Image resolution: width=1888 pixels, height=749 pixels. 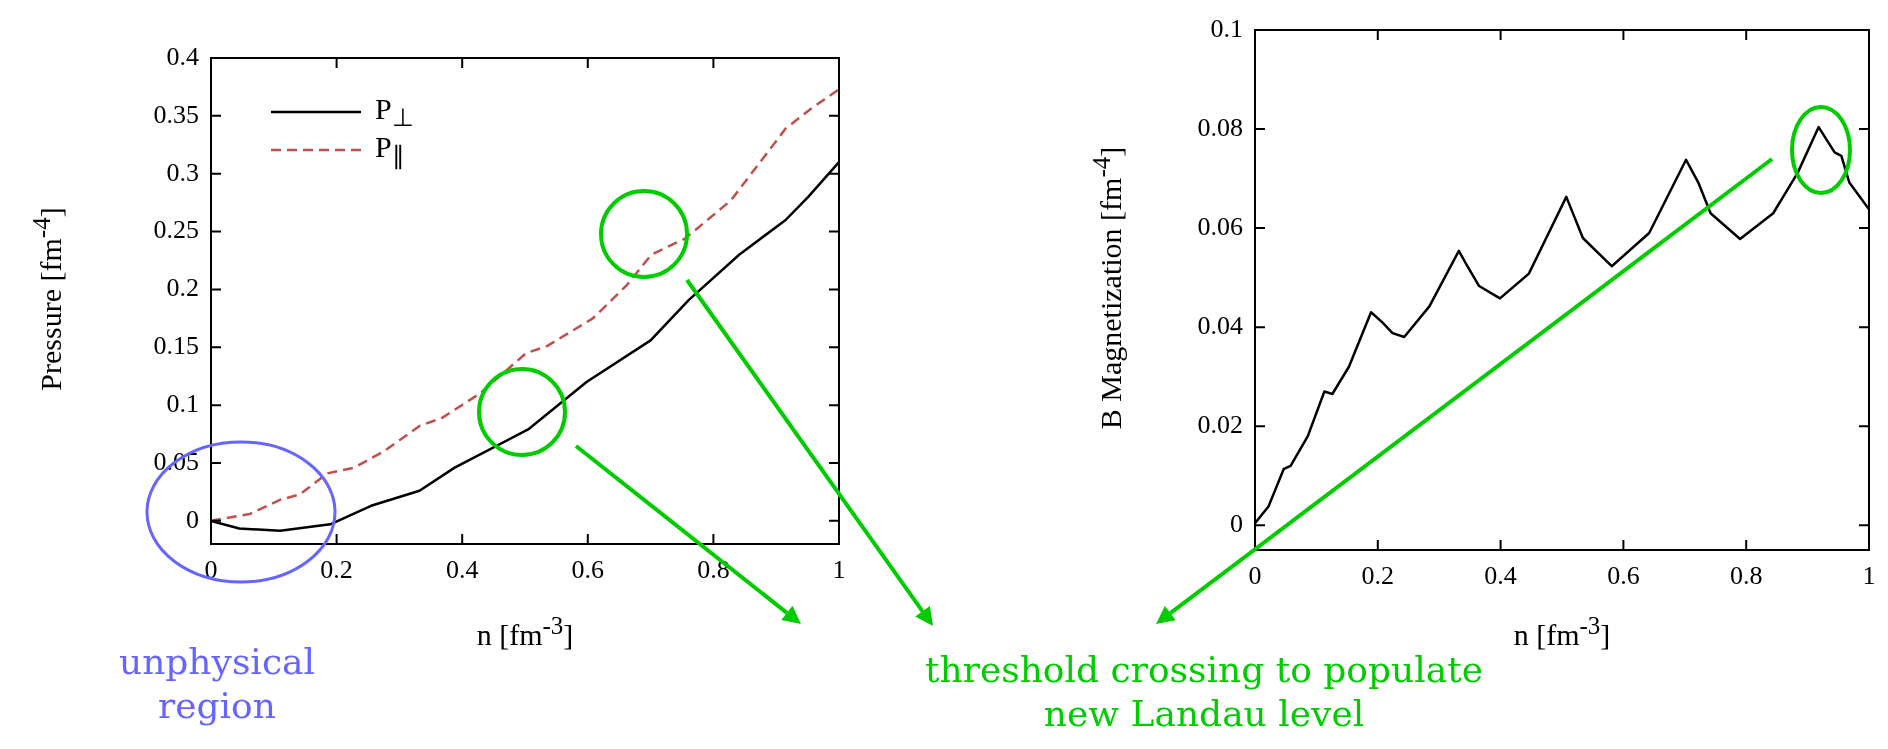 What do you see at coordinates (1746, 576) in the screenshot?
I see `x-tick-label: 0.8` at bounding box center [1746, 576].